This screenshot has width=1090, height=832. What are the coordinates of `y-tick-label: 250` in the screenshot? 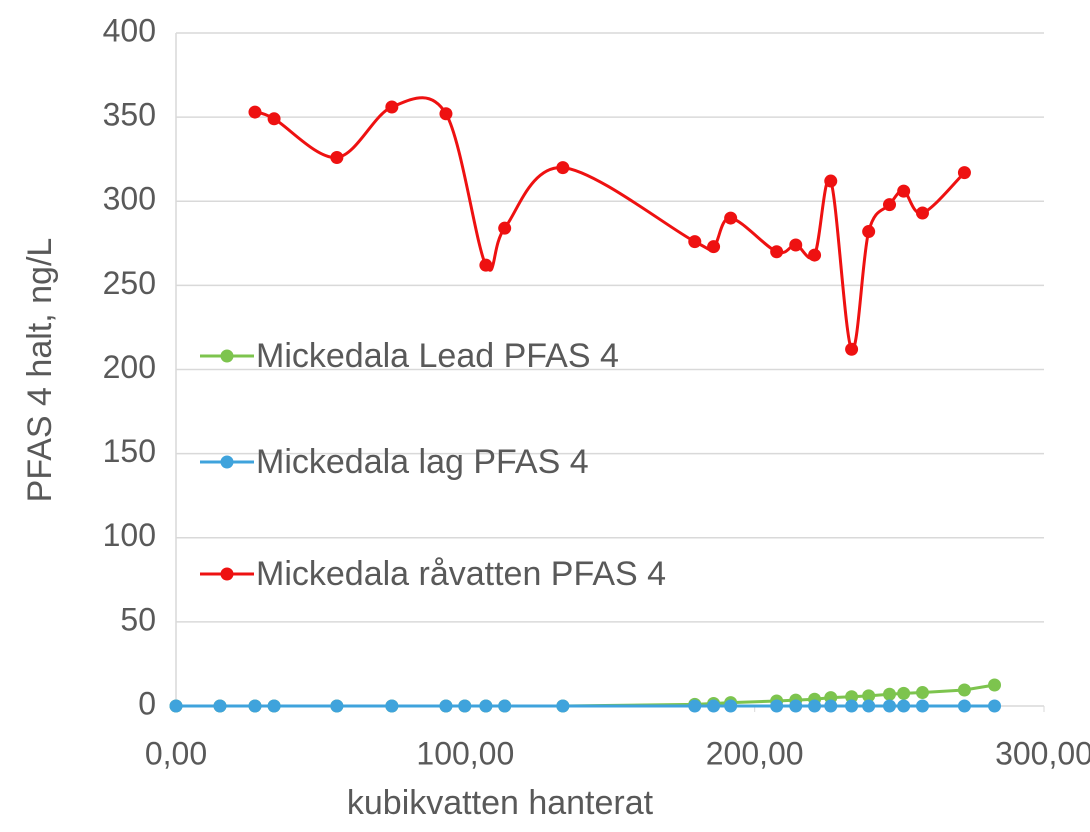 It's located at (129, 283).